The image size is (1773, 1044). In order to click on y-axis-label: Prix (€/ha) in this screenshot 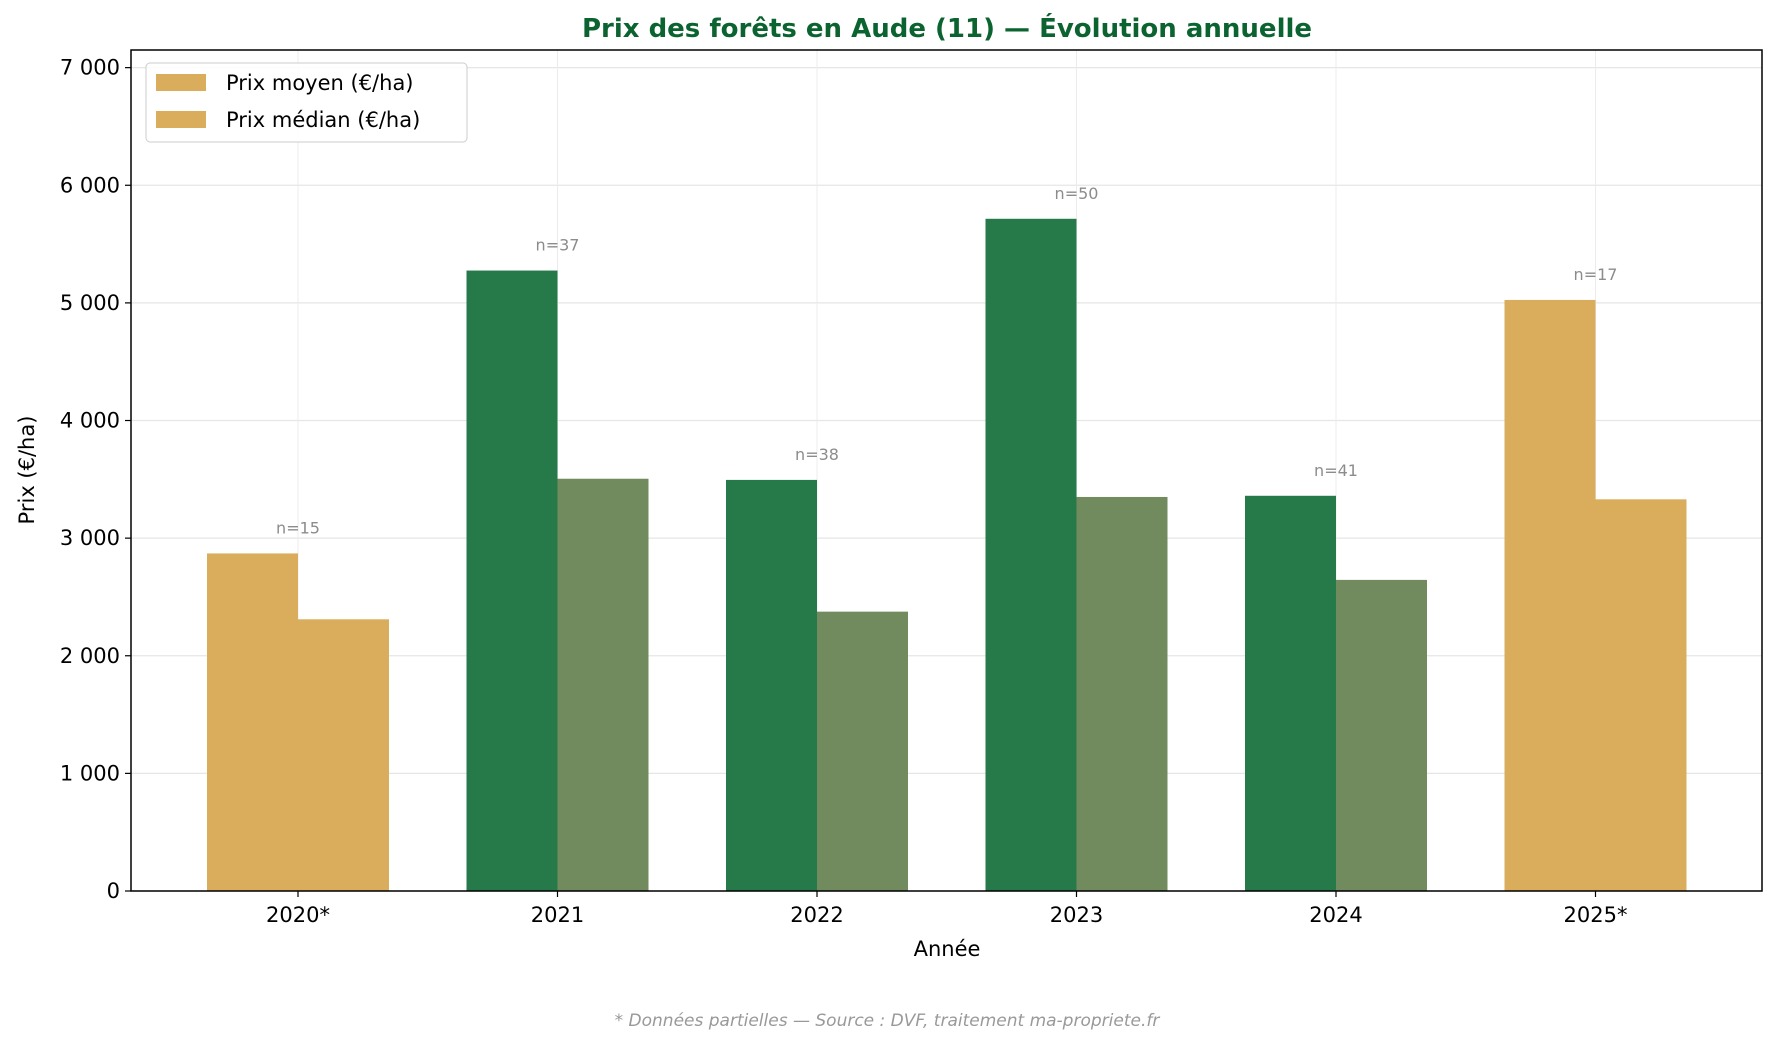, I will do `click(27, 470)`.